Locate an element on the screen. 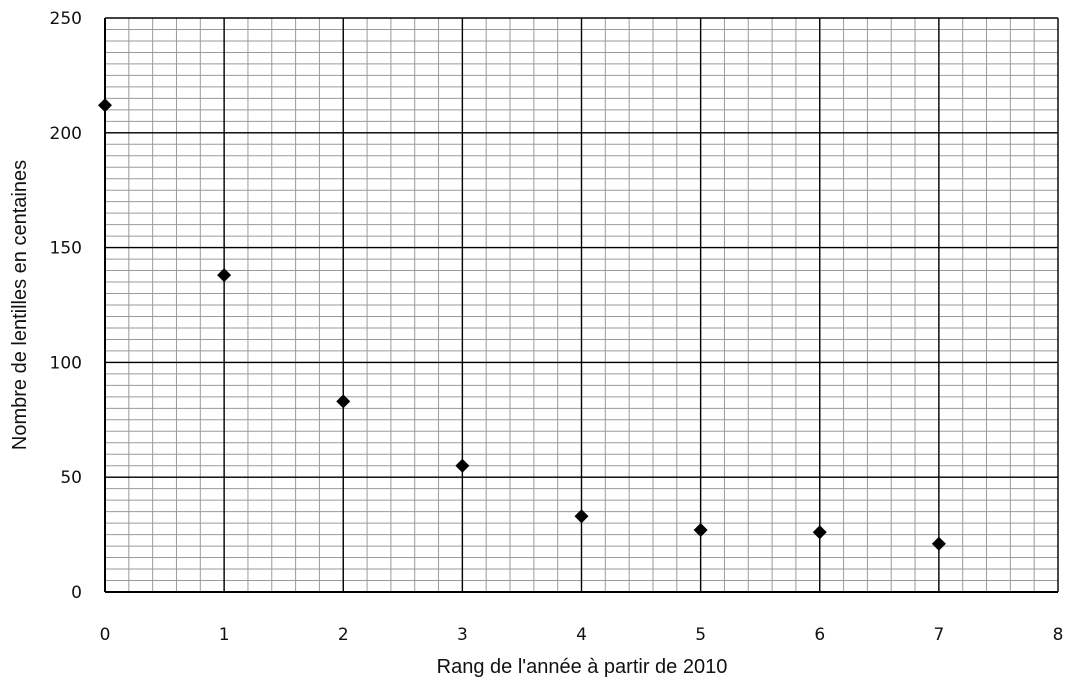  y-tick-label: 100 is located at coordinates (66, 363).